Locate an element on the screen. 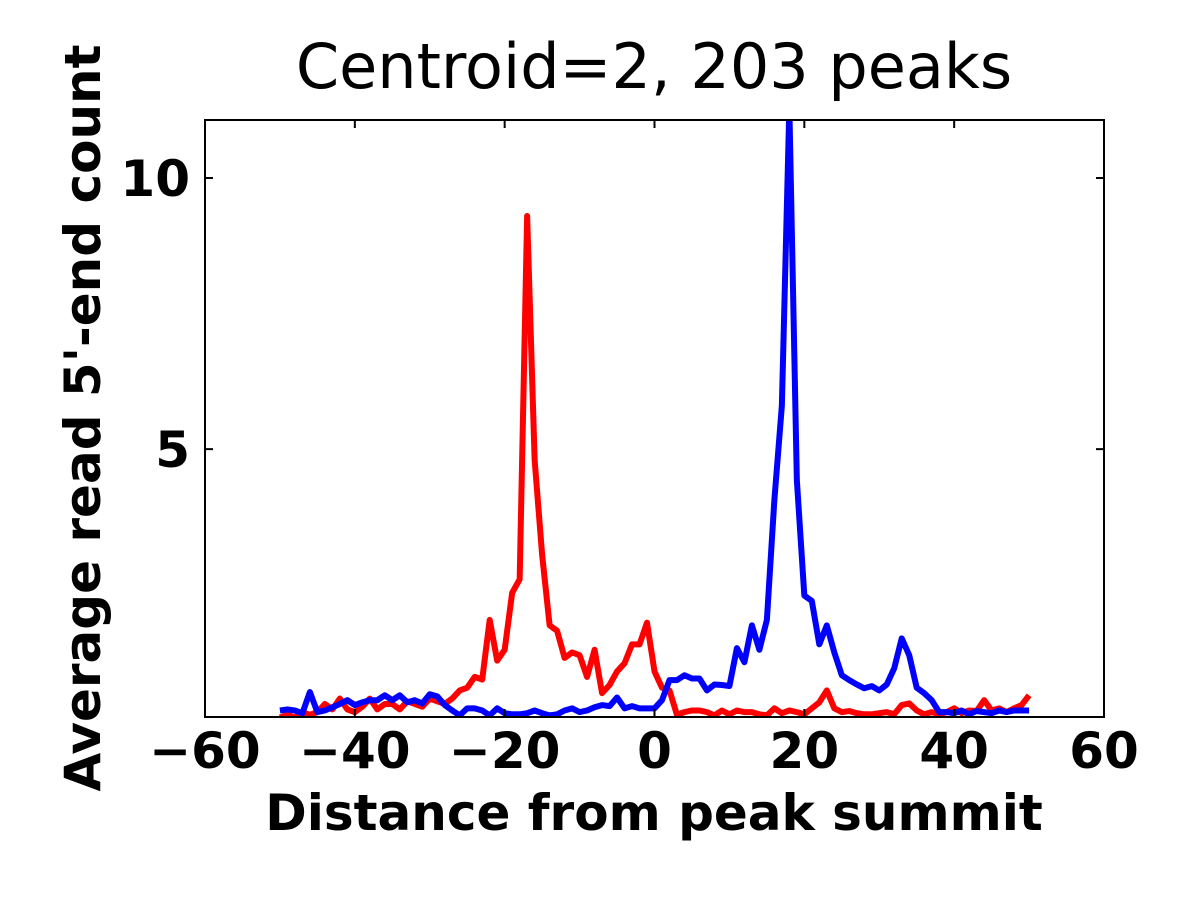 The image size is (1200, 900). x-tick-label: −60 is located at coordinates (204, 751).